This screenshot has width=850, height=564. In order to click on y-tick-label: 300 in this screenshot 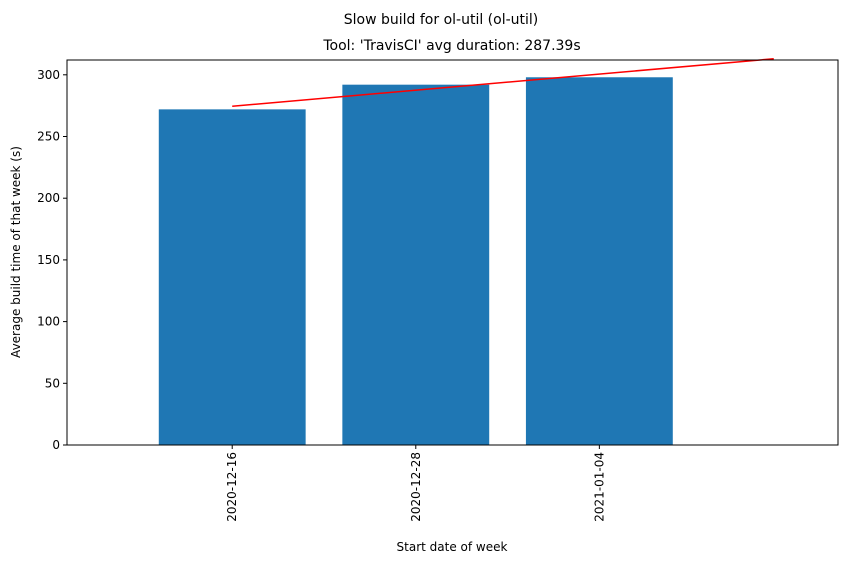, I will do `click(48, 75)`.